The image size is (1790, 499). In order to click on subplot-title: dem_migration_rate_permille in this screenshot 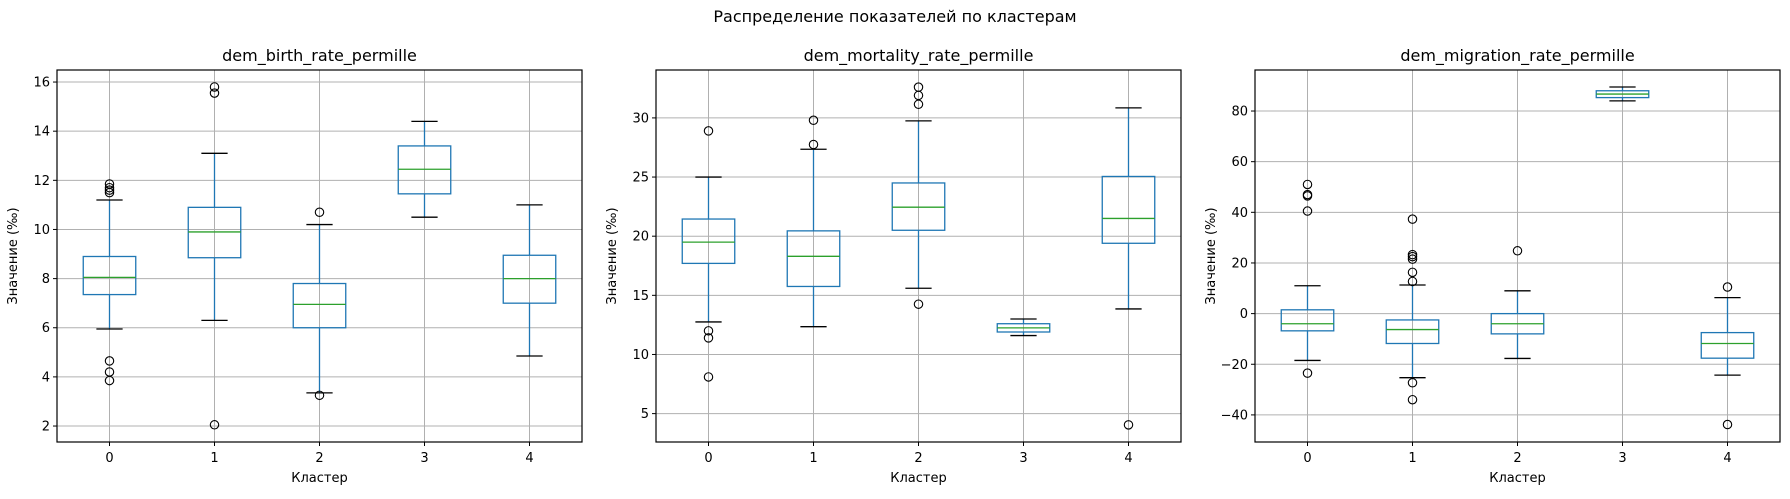, I will do `click(1517, 56)`.